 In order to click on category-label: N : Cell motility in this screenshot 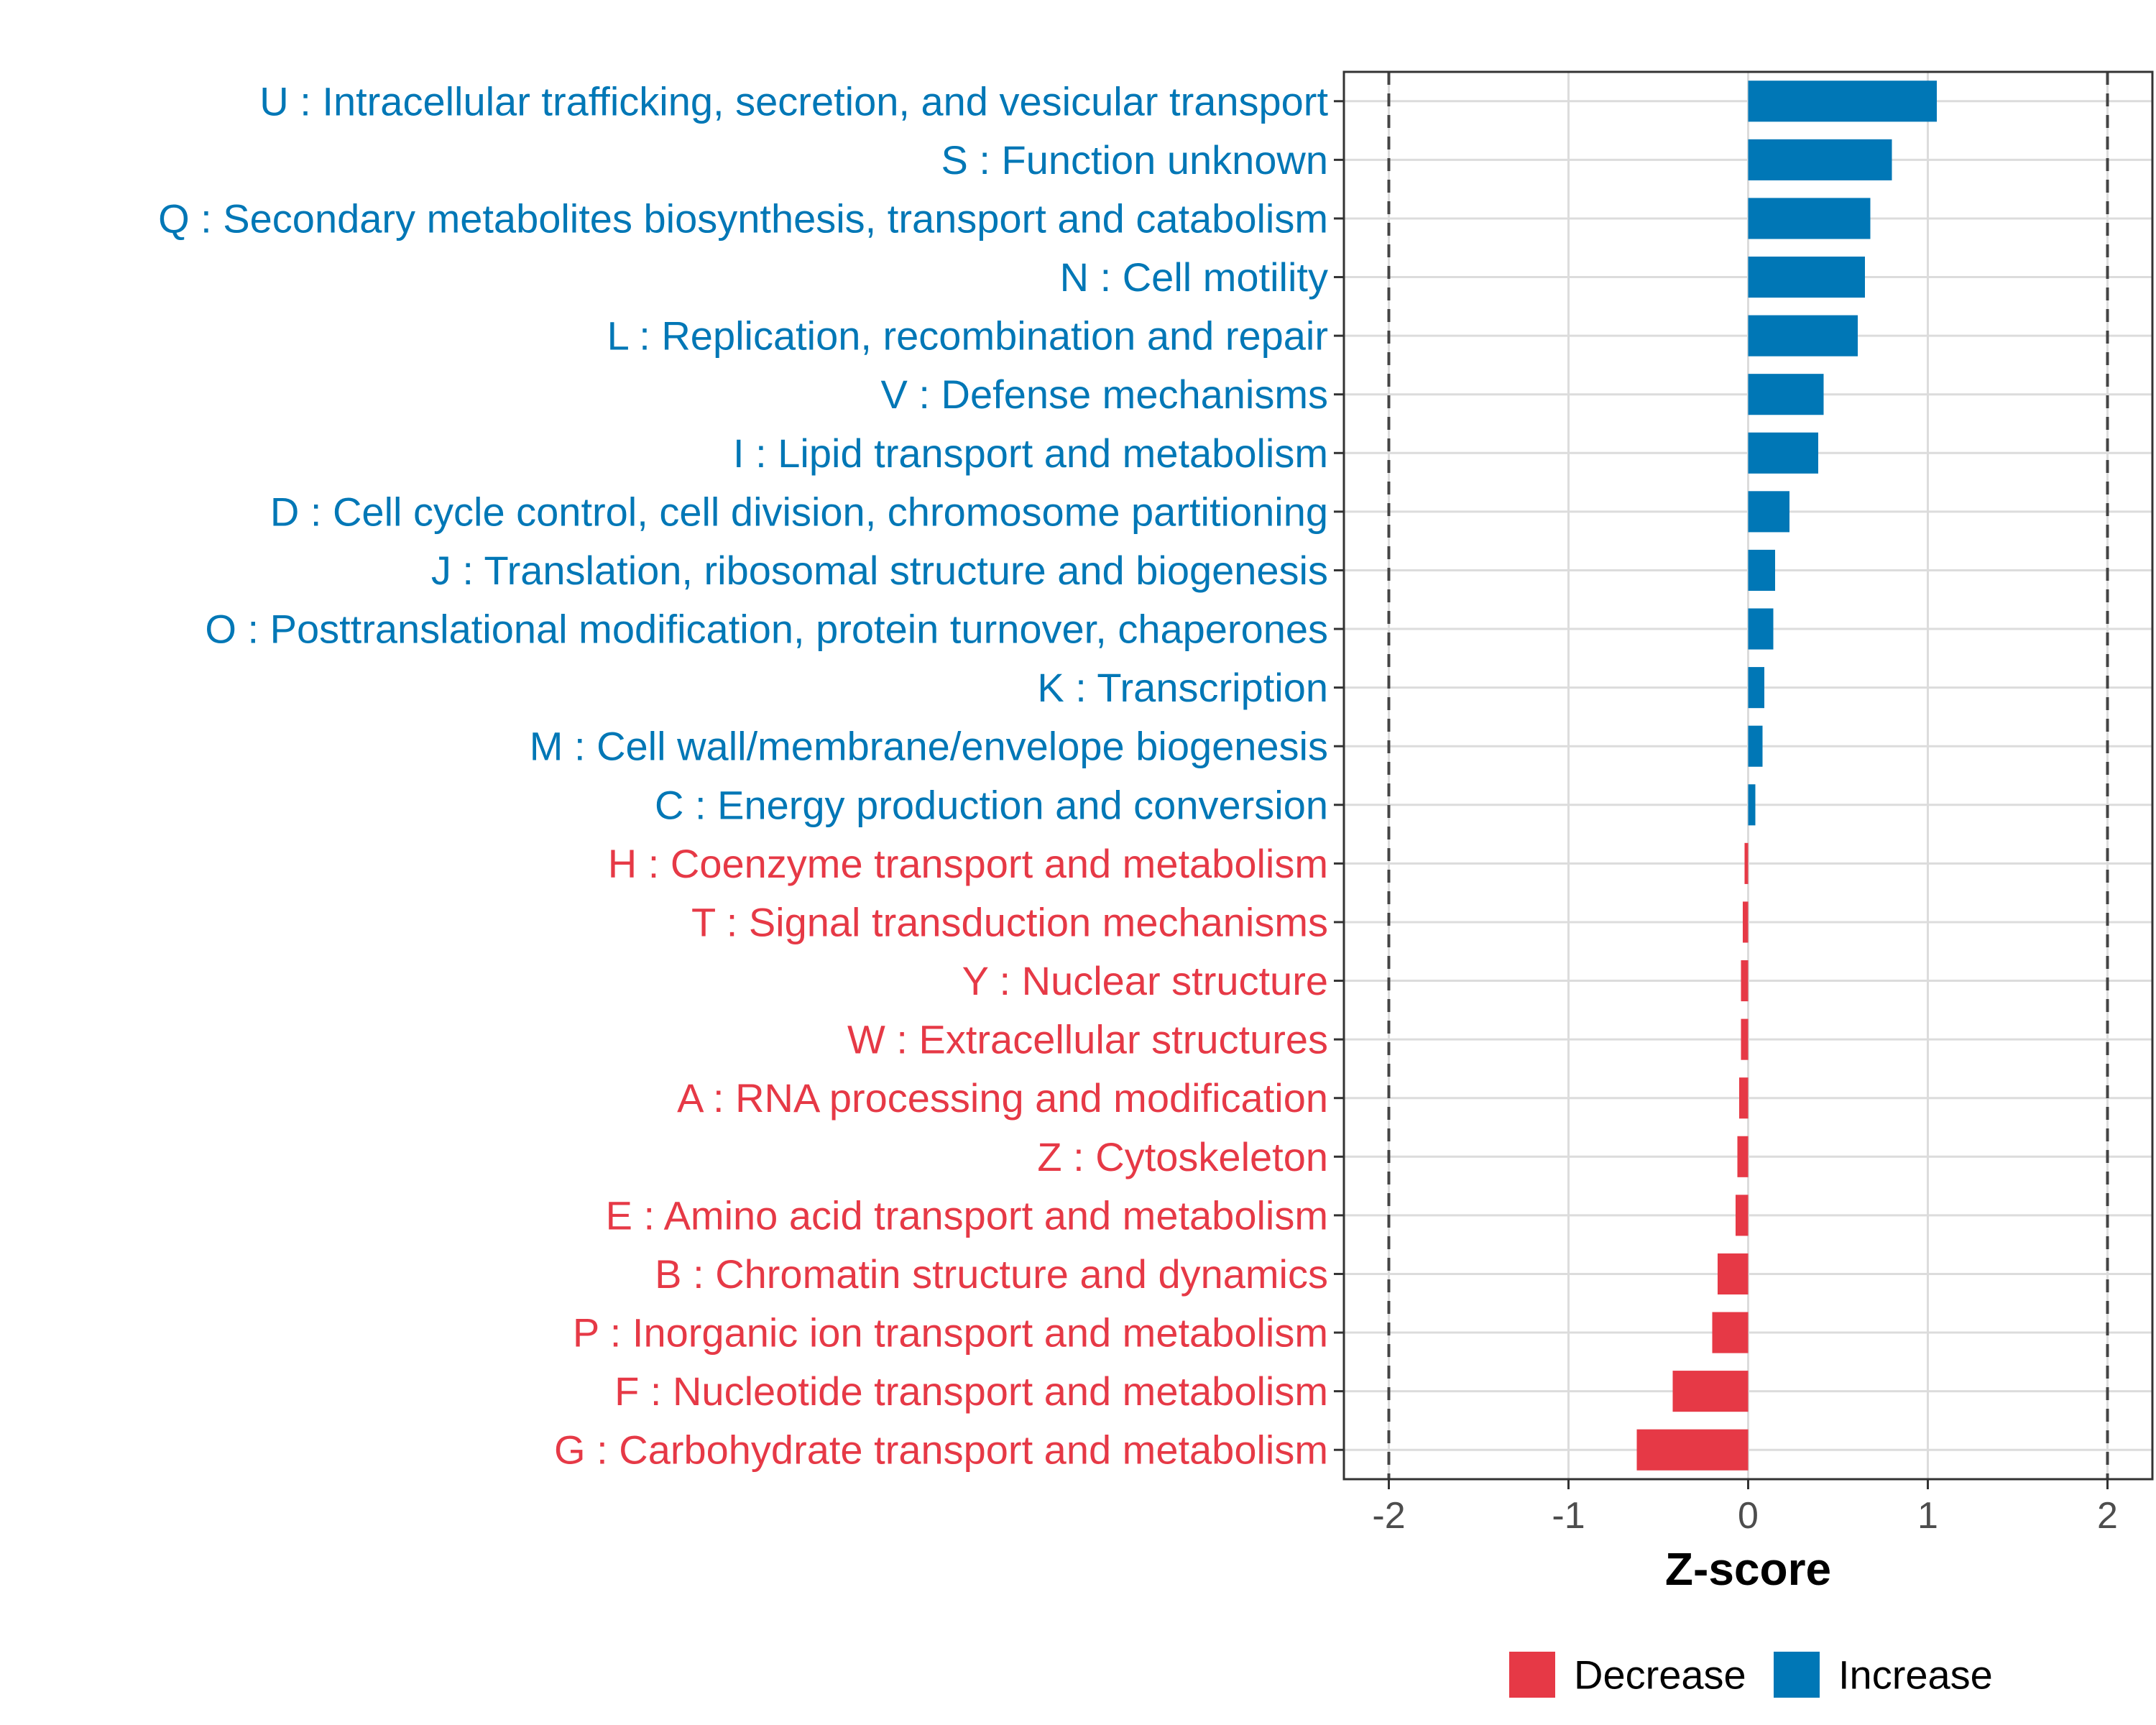, I will do `click(1194, 277)`.